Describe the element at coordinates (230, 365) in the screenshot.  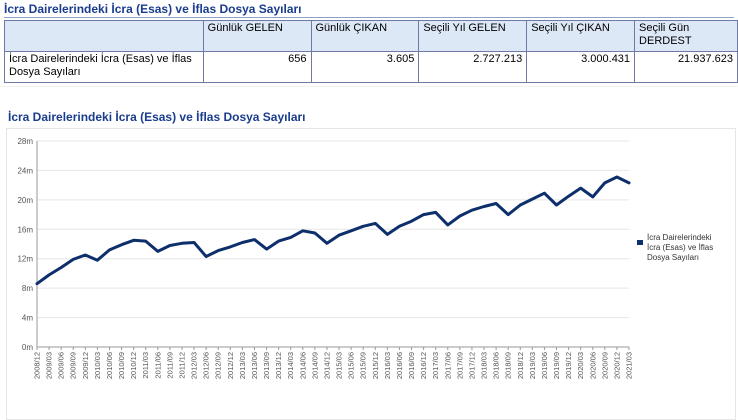
I see `x-tick-label: 2012/12` at that location.